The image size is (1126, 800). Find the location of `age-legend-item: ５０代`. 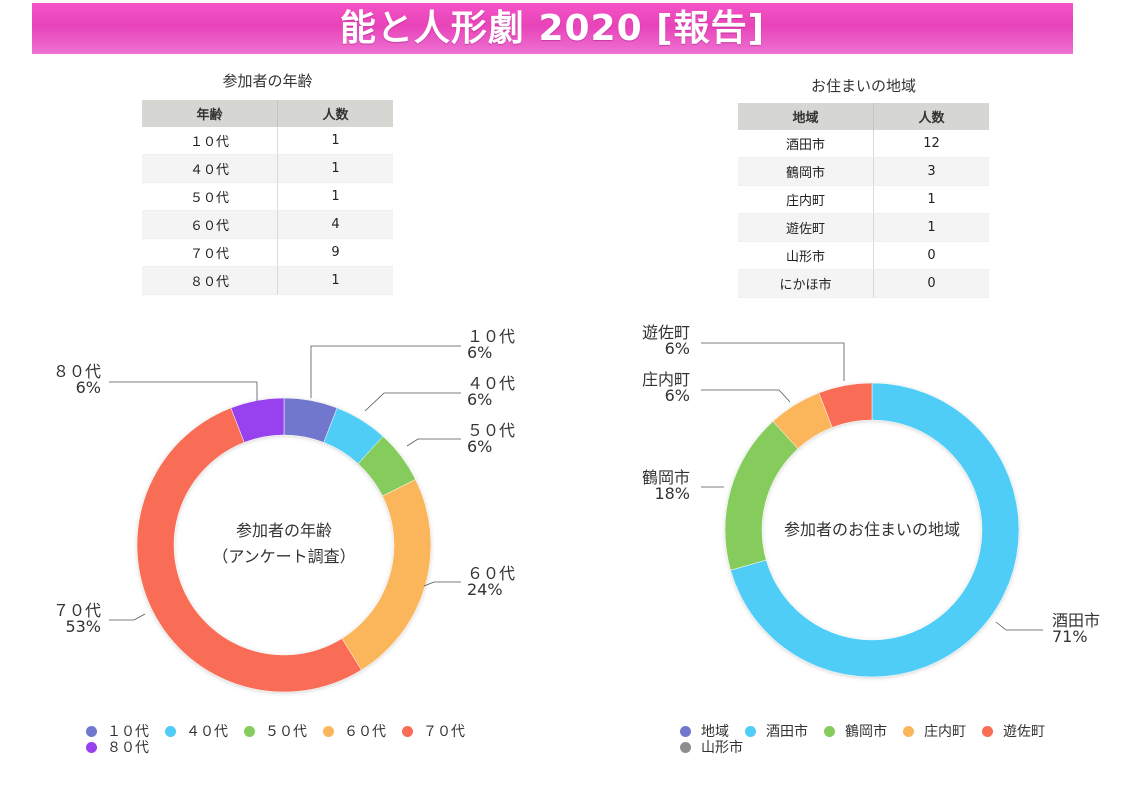

age-legend-item: ５０代 is located at coordinates (275, 732).